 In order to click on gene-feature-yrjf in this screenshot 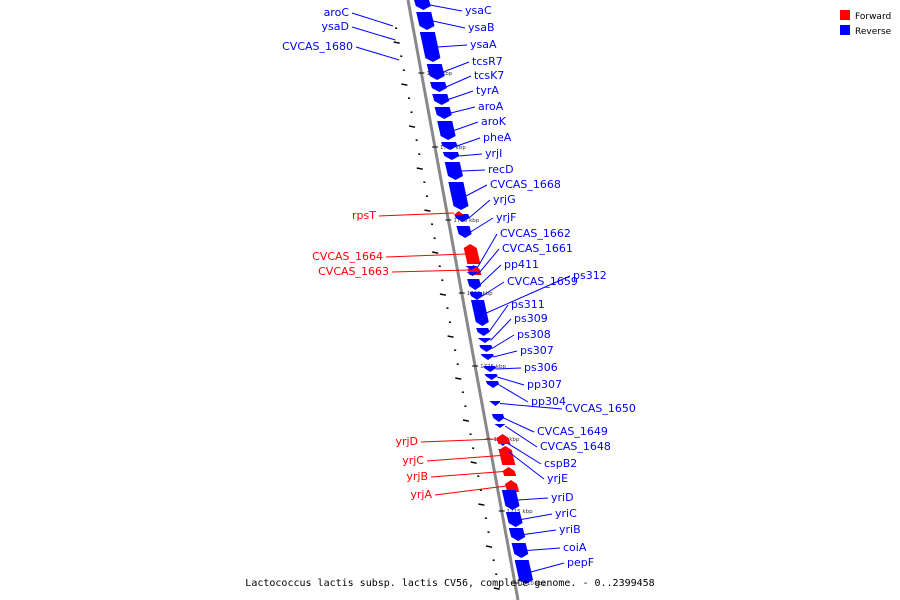, I will do `click(464, 232)`.